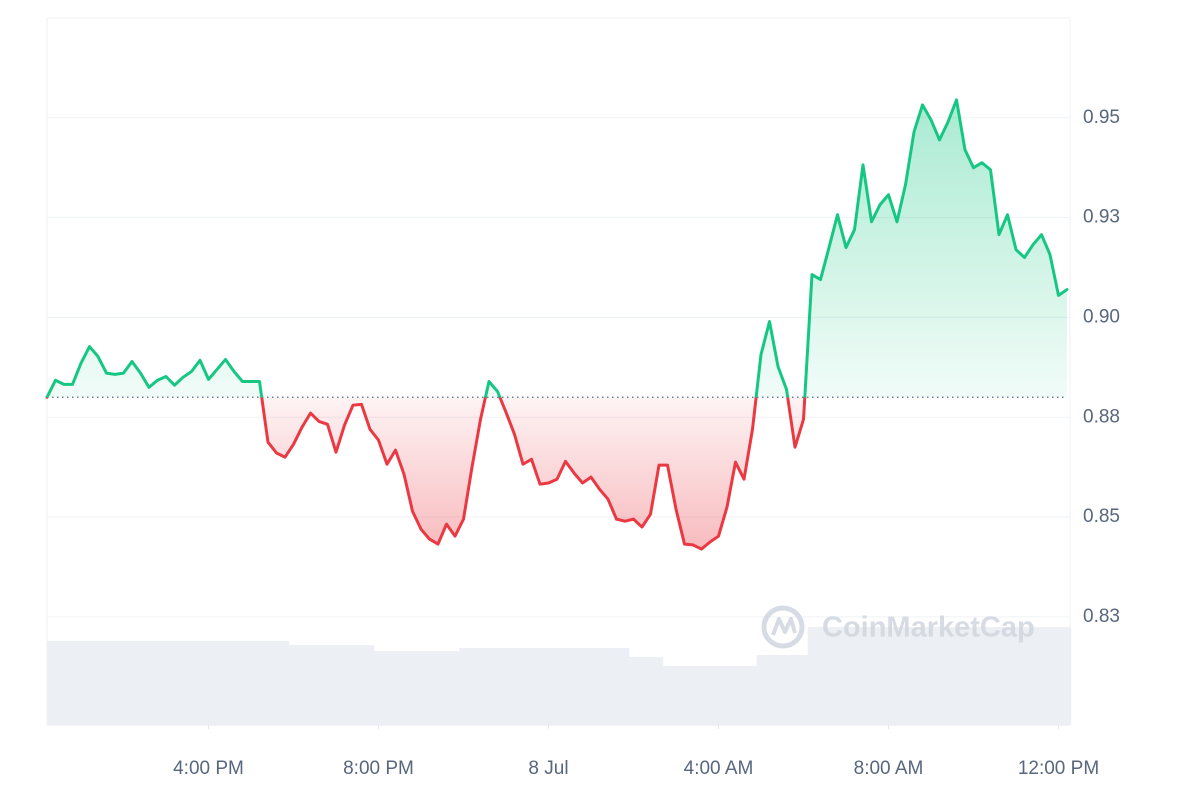  Describe the element at coordinates (1101, 217) in the screenshot. I see `y-tick-label: 0.93` at that location.